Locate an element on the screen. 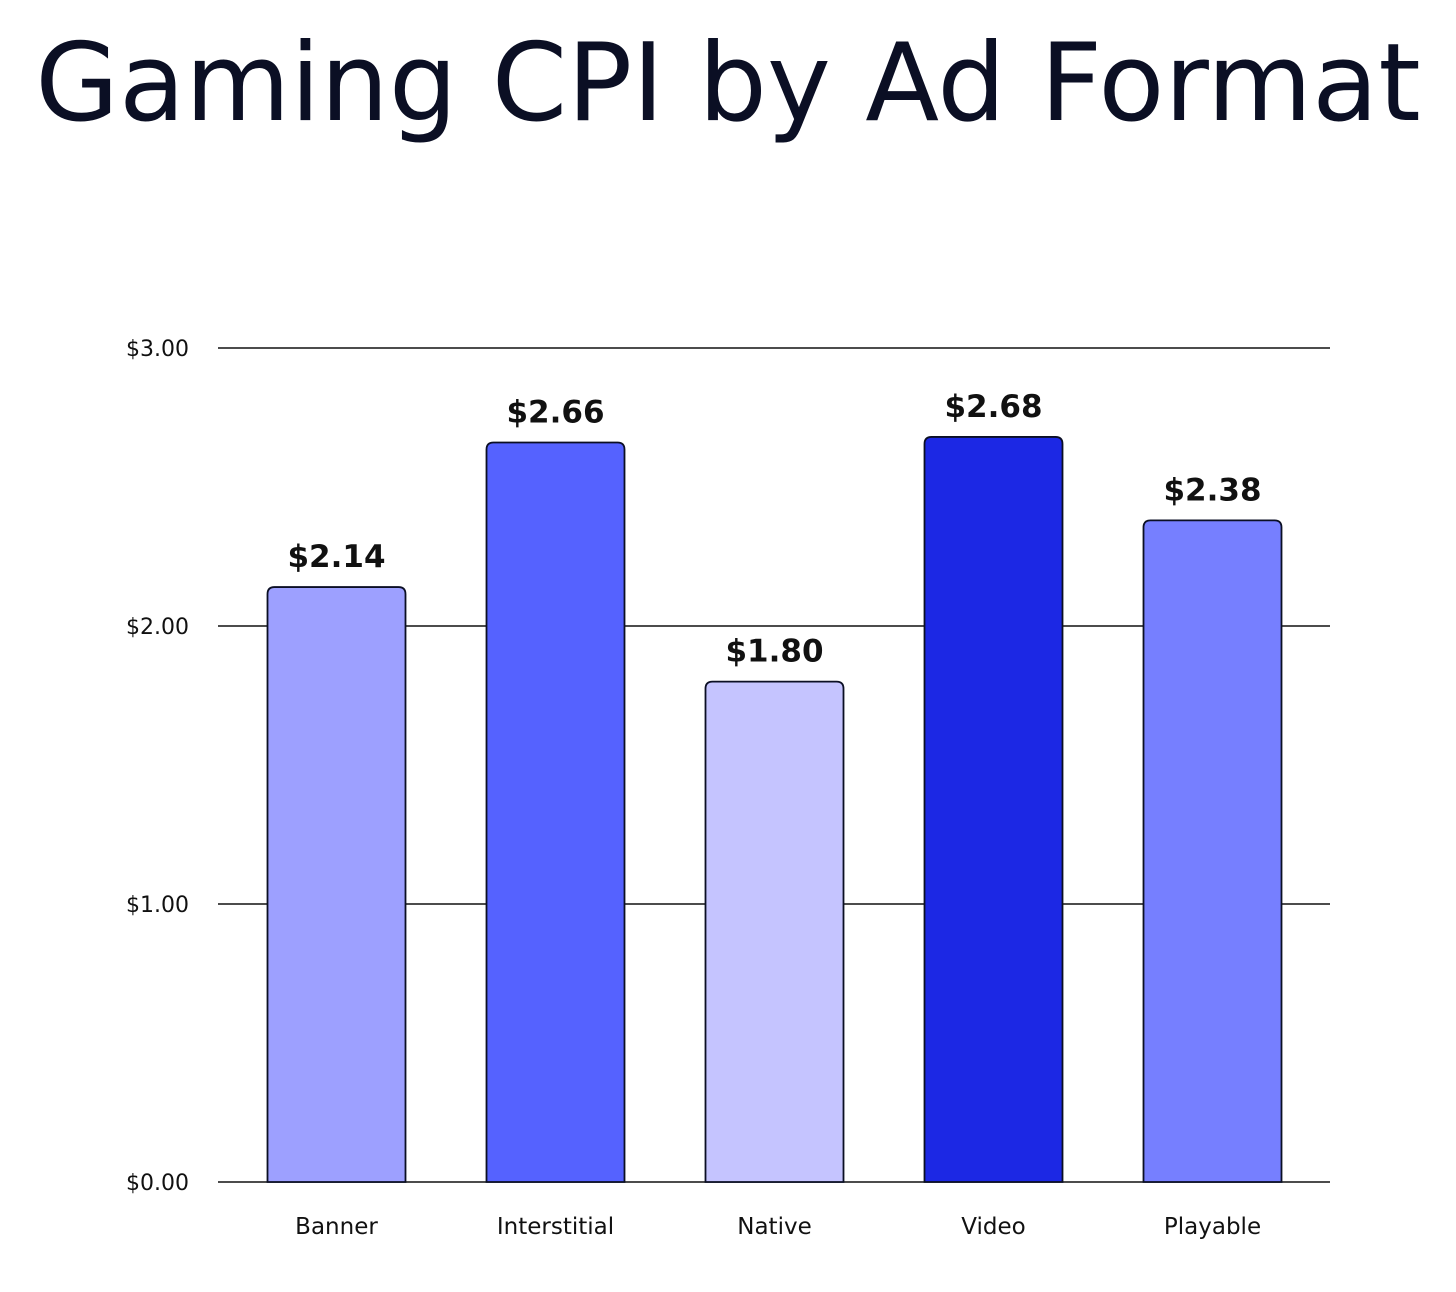 The width and height of the screenshot is (1456, 1292). value-label-banner: $2.14 is located at coordinates (336, 557).